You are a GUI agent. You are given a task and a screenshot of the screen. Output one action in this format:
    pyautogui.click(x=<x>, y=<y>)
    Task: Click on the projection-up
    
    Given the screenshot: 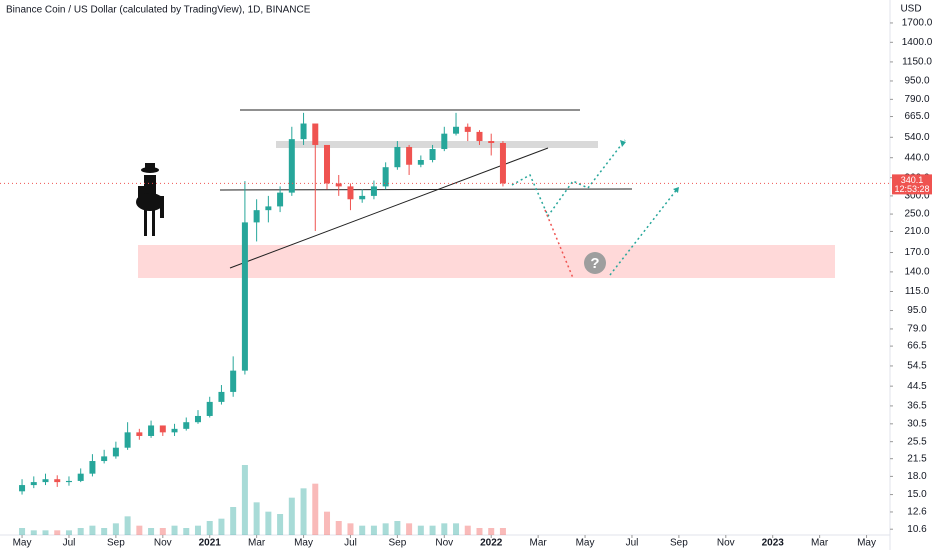 What is the action you would take?
    pyautogui.click(x=568, y=178)
    